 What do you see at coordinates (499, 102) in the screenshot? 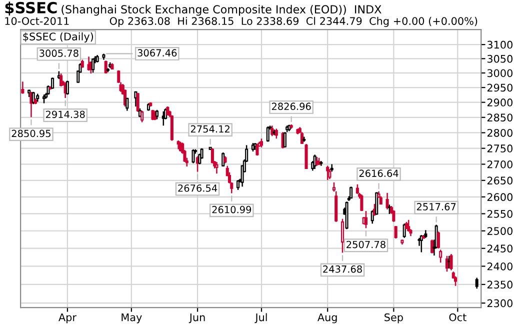
I see `y-tick-label: 2900` at bounding box center [499, 102].